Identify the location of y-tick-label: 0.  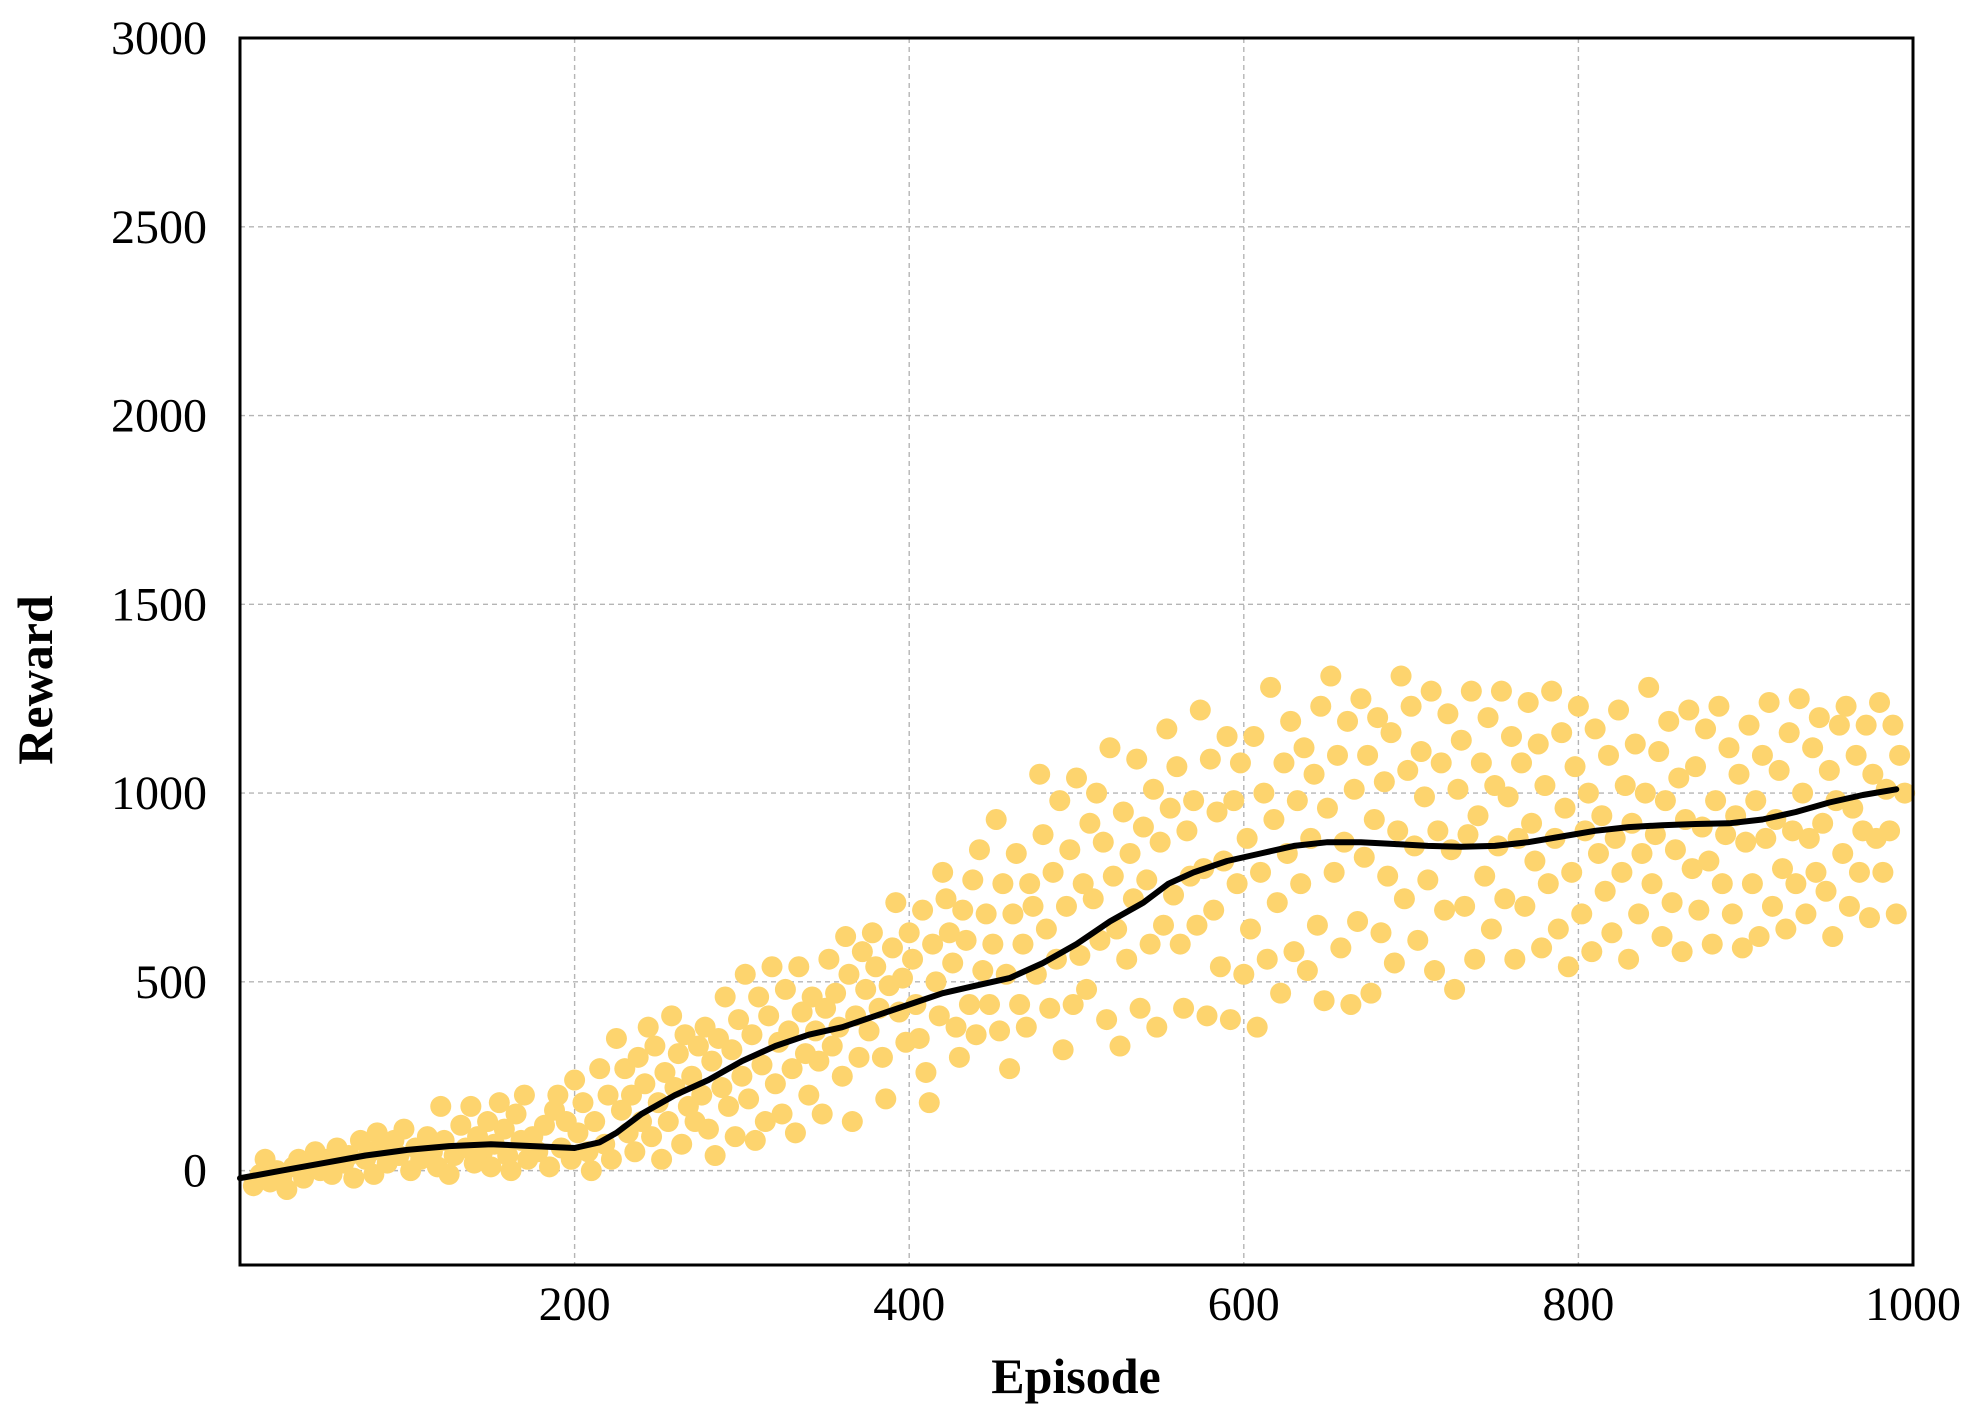
(195, 1171).